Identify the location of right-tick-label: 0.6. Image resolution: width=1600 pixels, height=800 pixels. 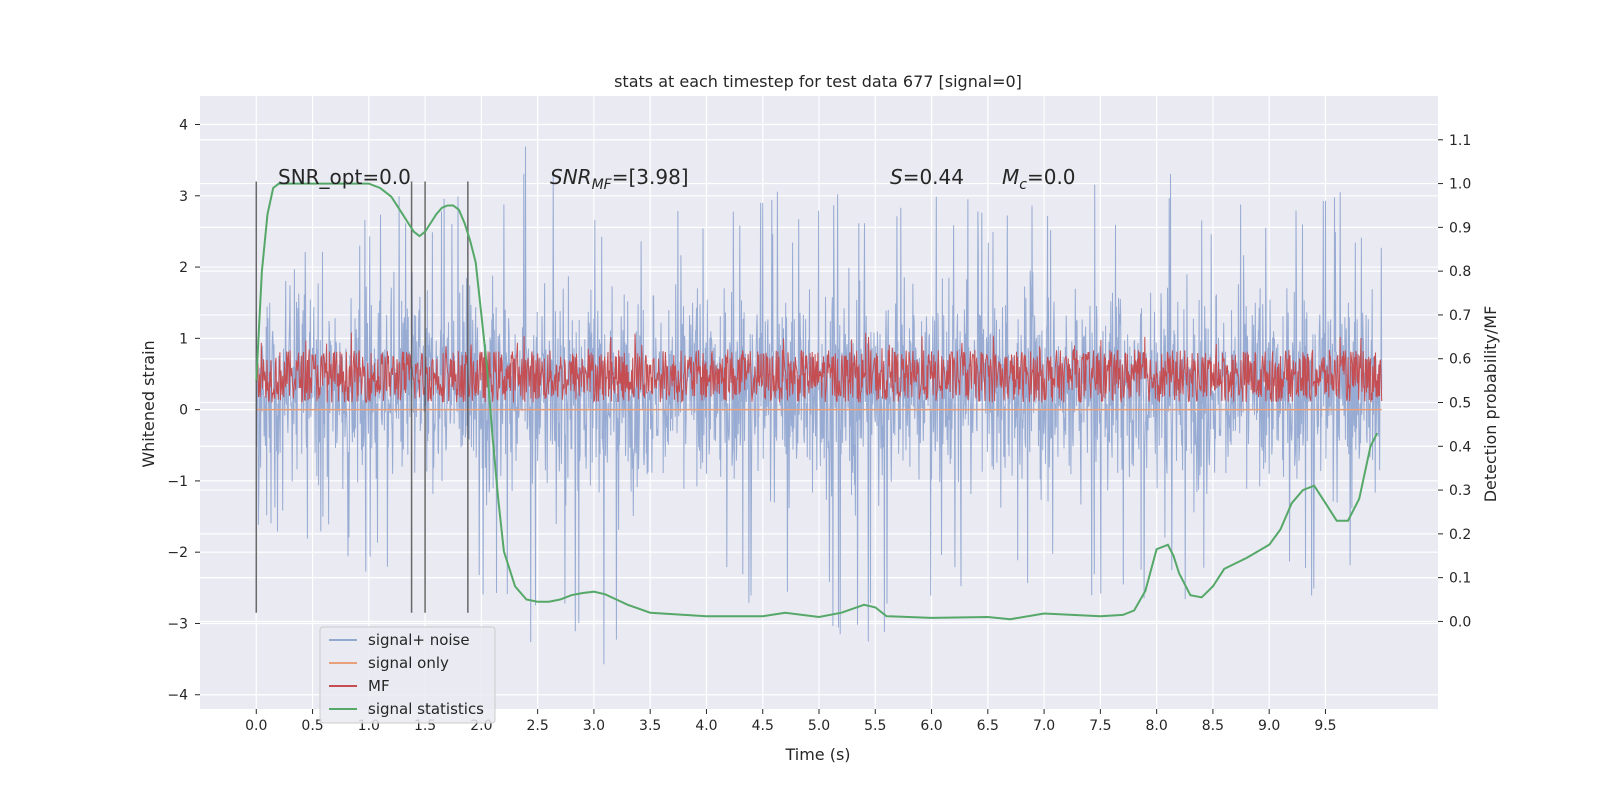
(1460, 360).